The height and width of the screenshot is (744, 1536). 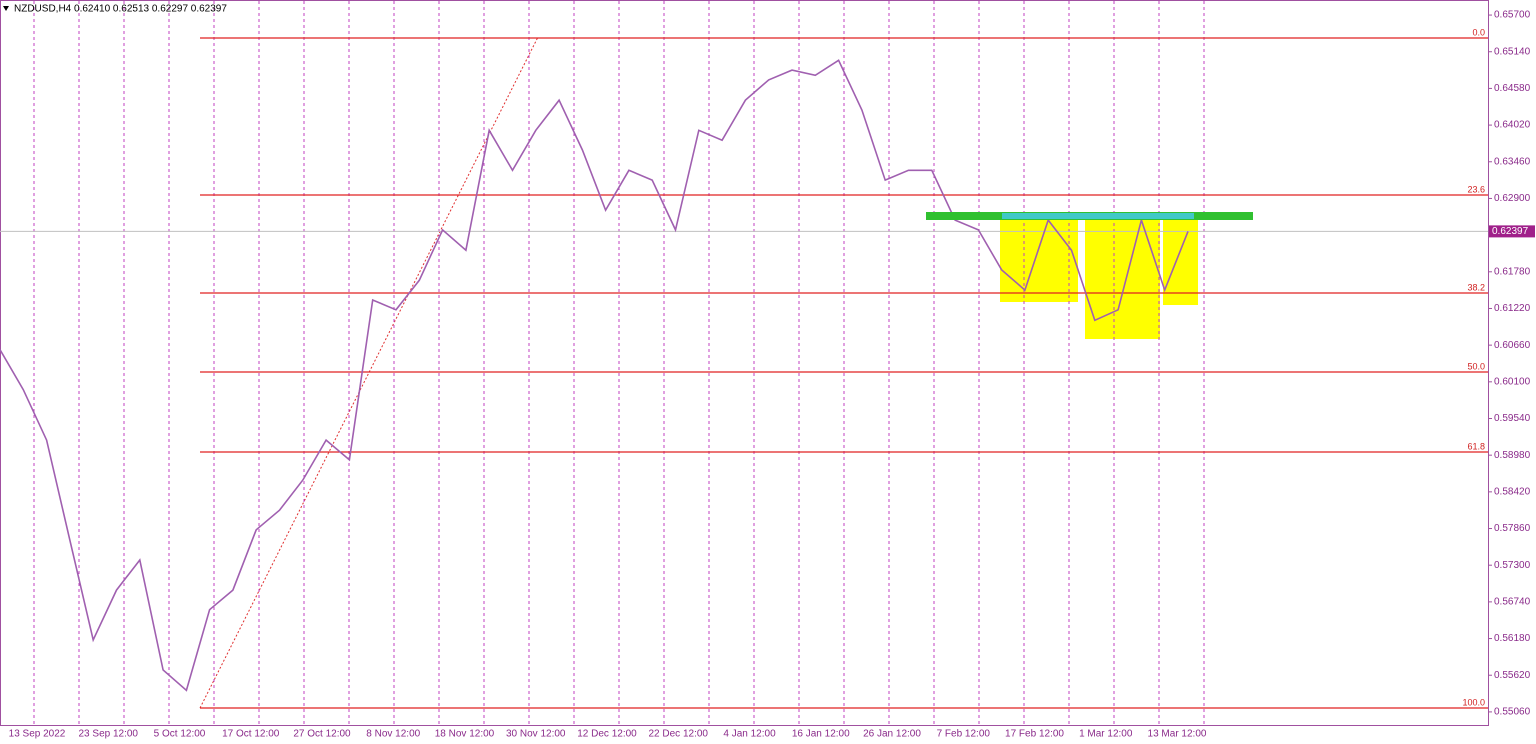 I want to click on x-tick-label: 17 Oct 12:00, so click(x=251, y=734).